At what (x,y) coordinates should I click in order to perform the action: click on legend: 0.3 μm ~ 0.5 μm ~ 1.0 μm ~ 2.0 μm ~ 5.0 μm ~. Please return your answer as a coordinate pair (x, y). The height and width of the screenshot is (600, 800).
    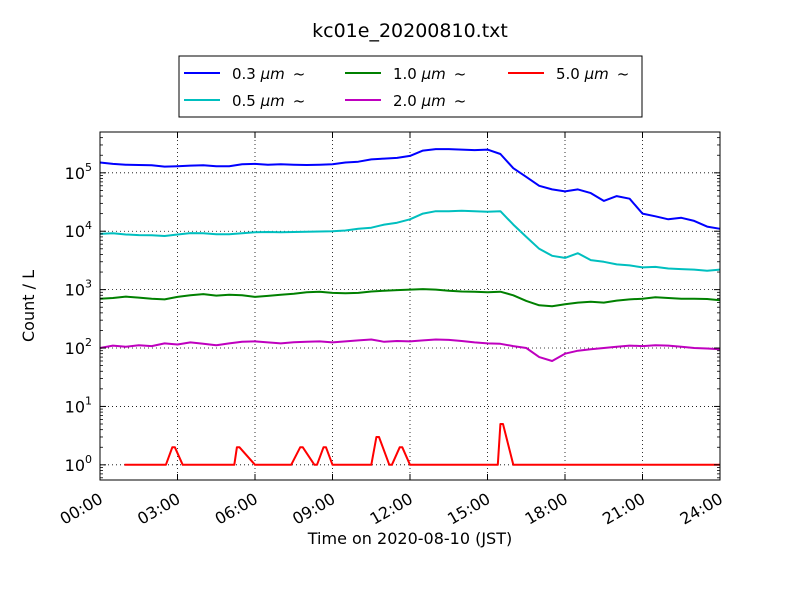
    Looking at the image, I should click on (410, 86).